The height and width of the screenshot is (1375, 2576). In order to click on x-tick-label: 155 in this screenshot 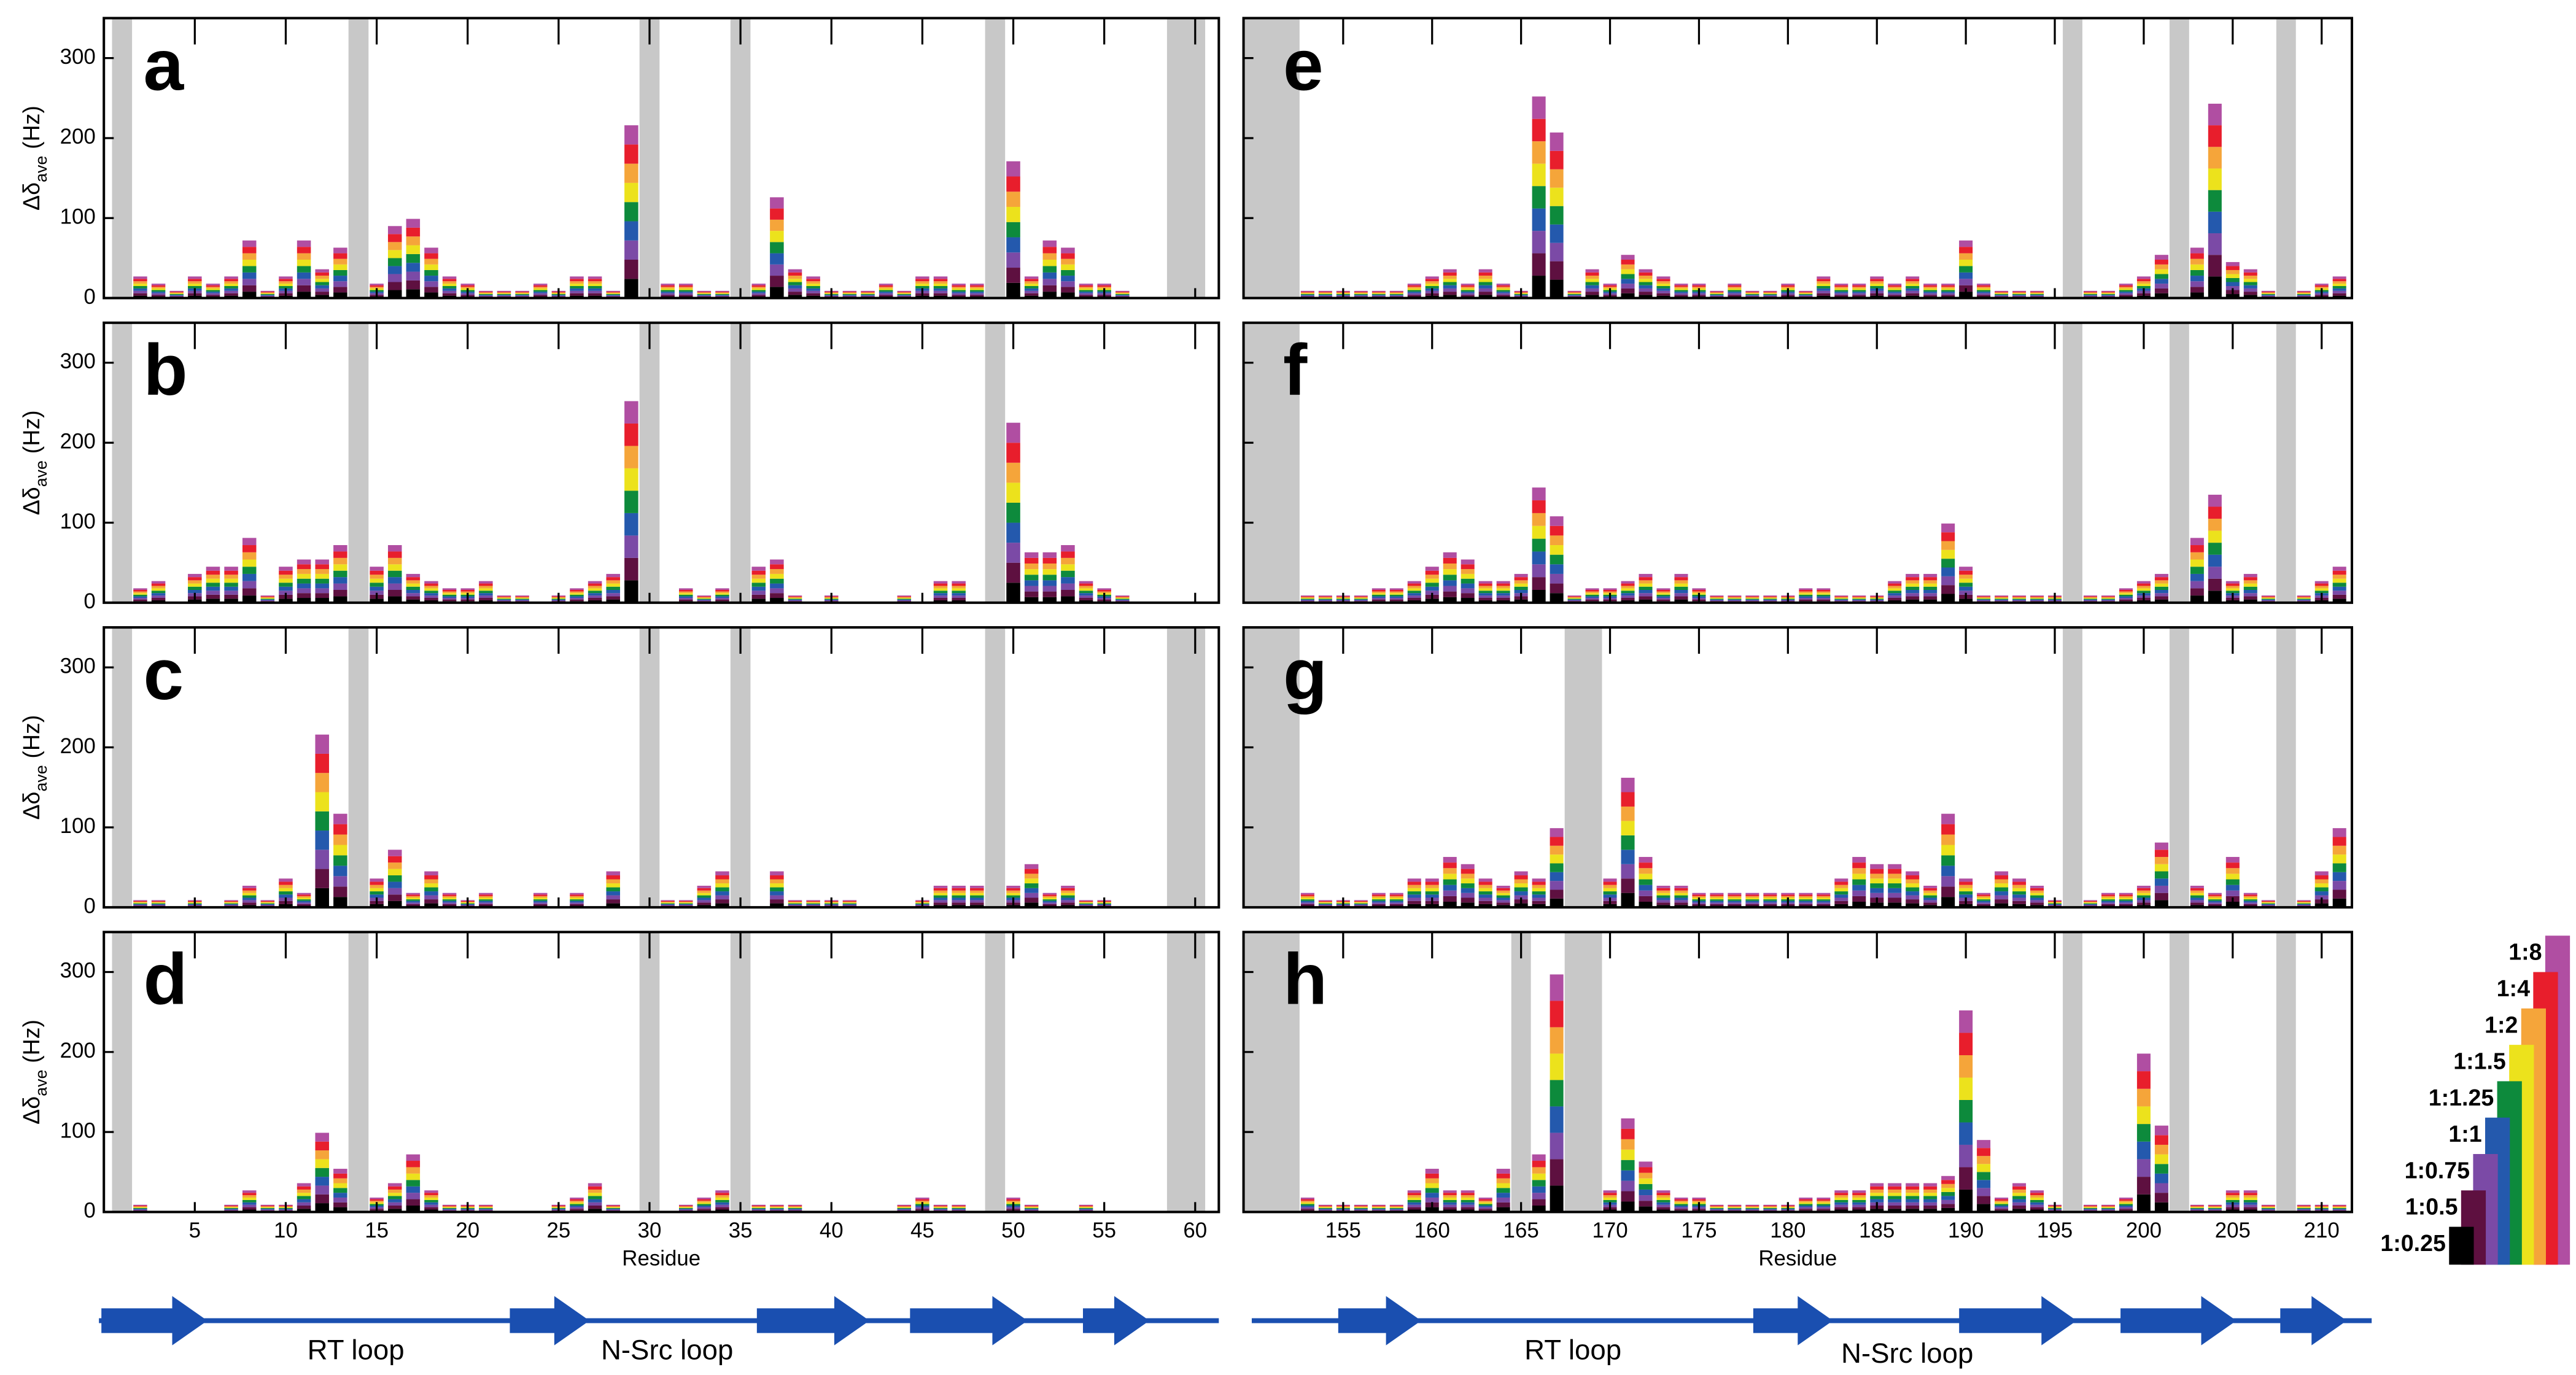, I will do `click(1343, 1230)`.